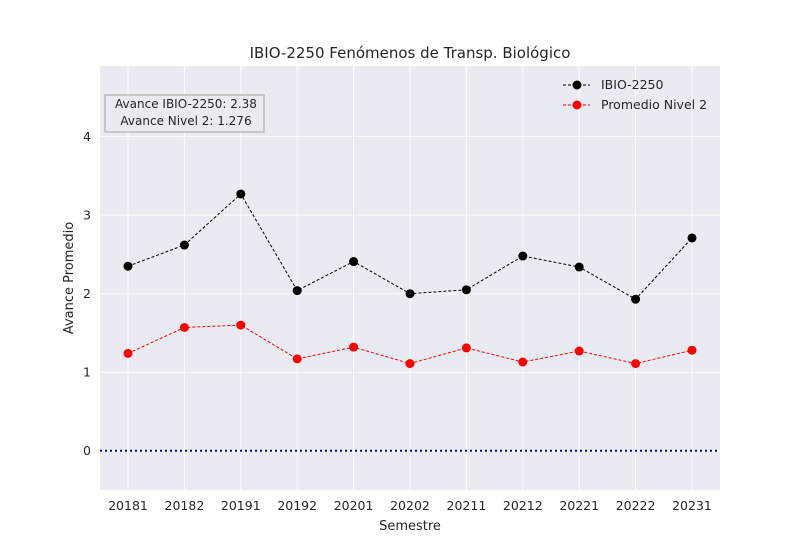  I want to click on x-tick-label: 20201, so click(354, 505).